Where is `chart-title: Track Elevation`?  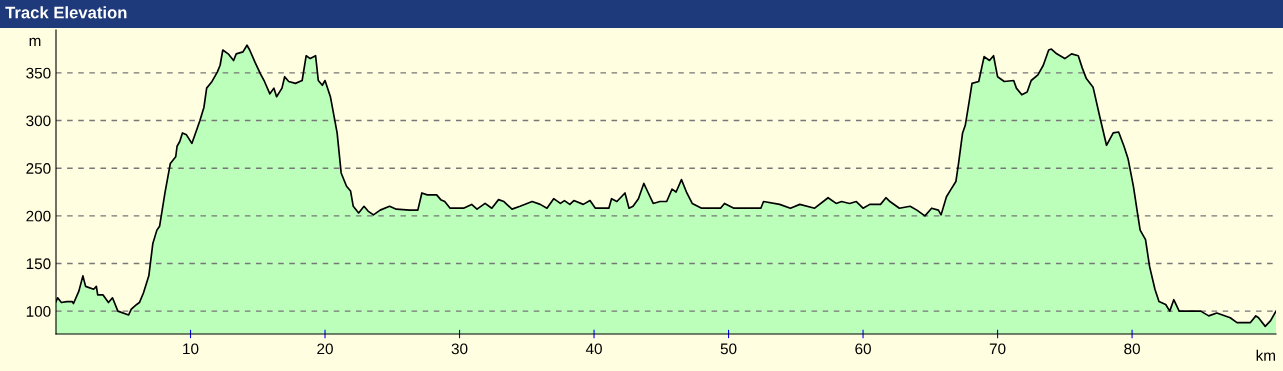
chart-title: Track Elevation is located at coordinates (66, 12).